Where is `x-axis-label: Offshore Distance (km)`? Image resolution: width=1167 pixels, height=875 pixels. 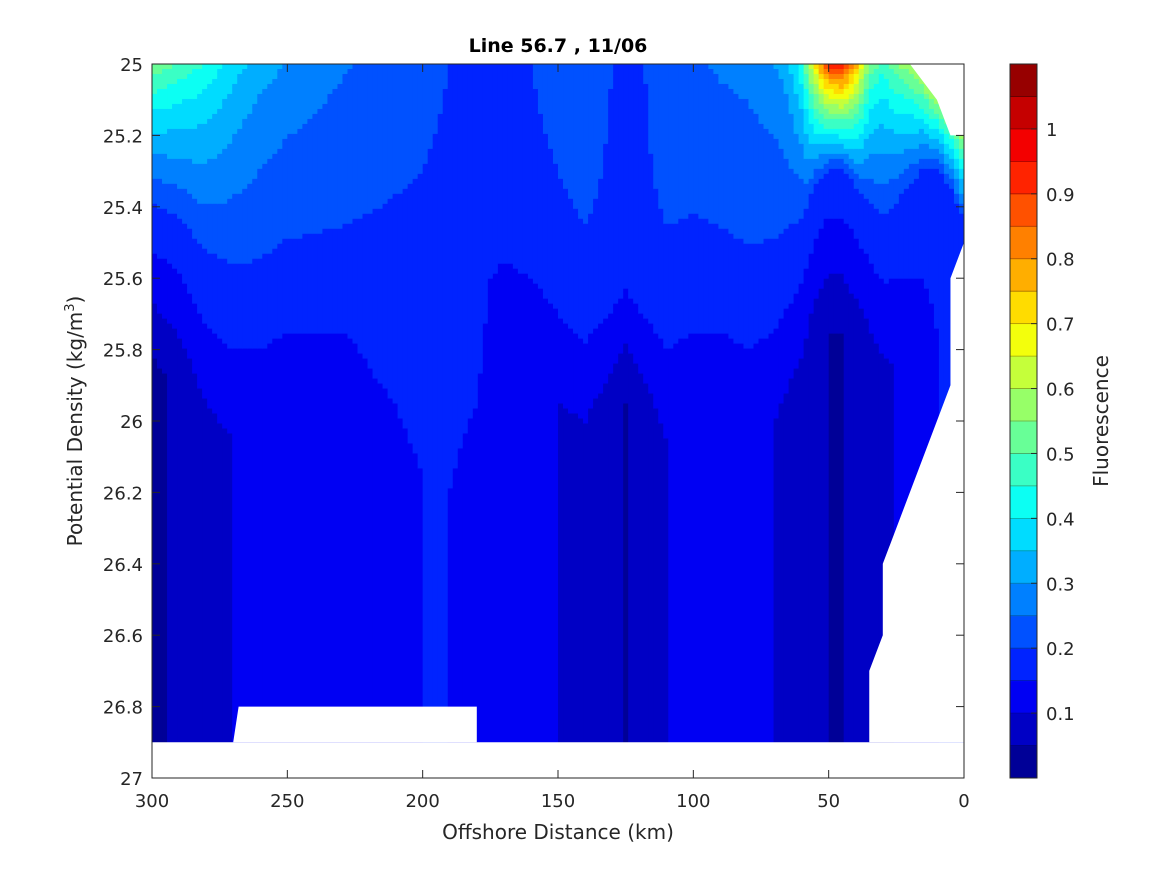
x-axis-label: Offshore Distance (km) is located at coordinates (558, 832).